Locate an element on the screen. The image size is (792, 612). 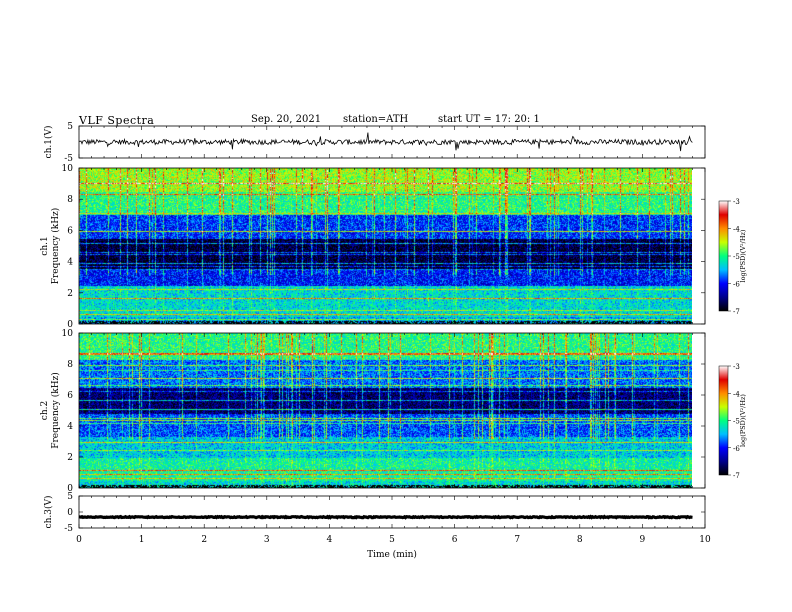
recording-date: Sep. 20, 2021 is located at coordinates (286, 119).